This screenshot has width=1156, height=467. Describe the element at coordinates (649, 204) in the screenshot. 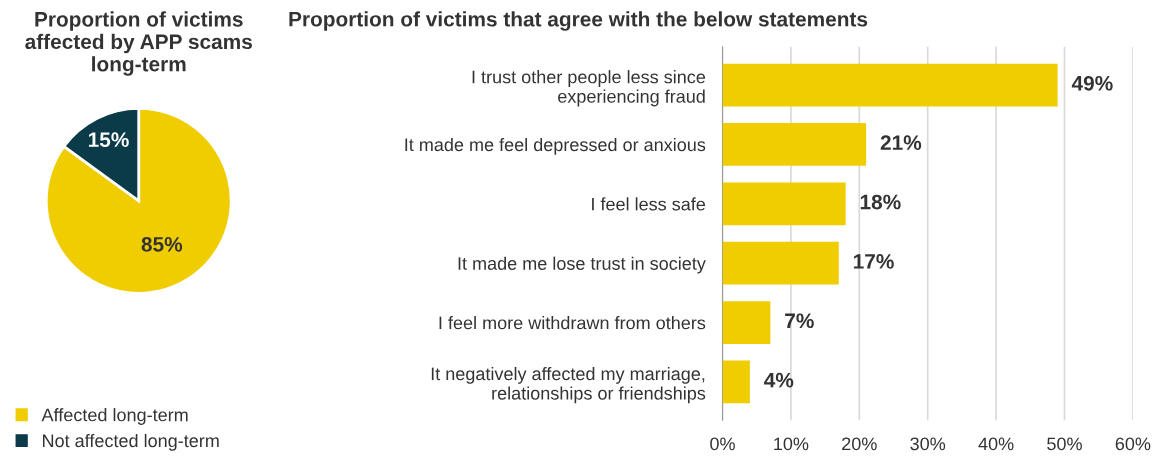

I see `y-tick-label: I feel less safe` at that location.